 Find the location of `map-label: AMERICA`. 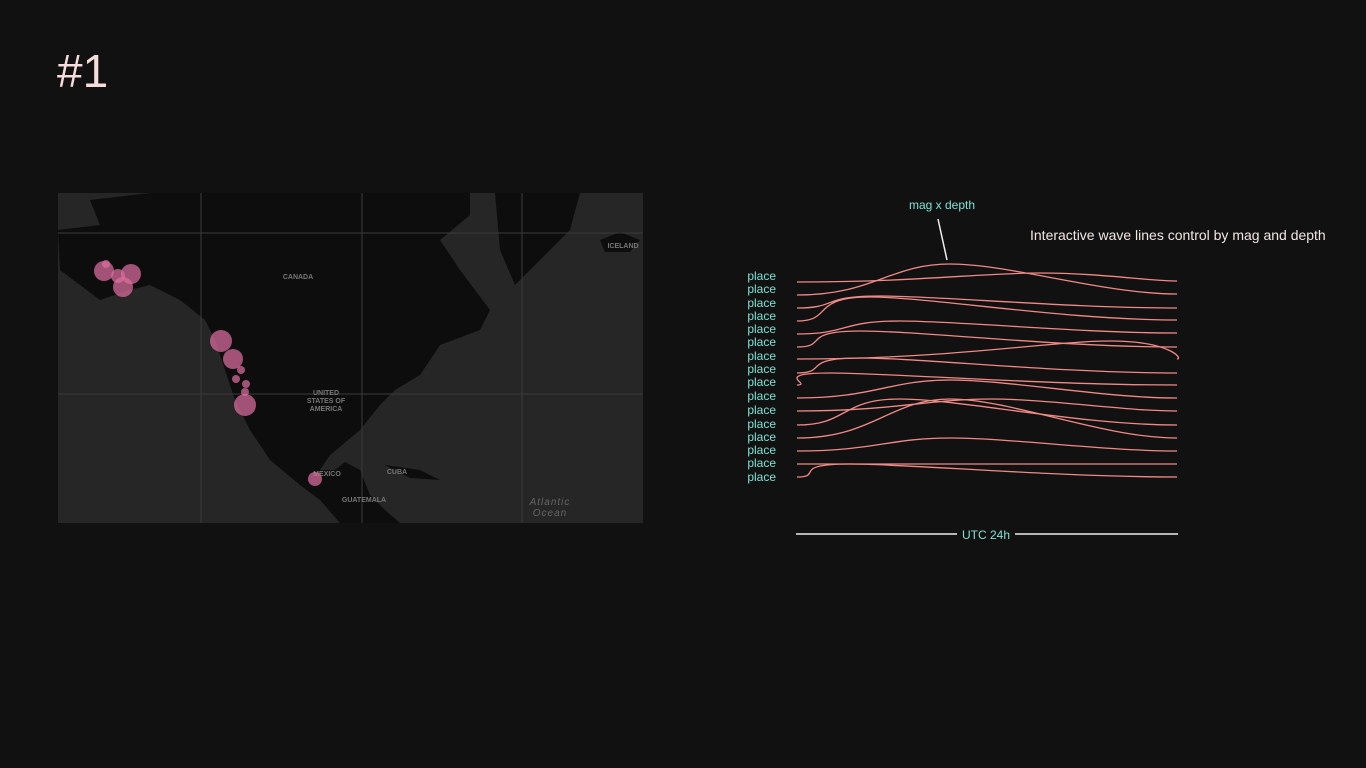

map-label: AMERICA is located at coordinates (326, 409).